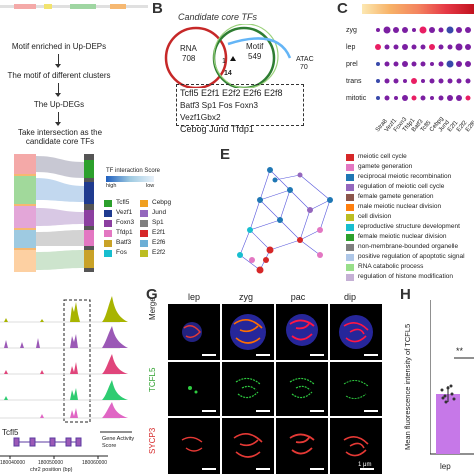 The height and width of the screenshot is (474, 474). I want to click on dot-row-labels: zyg lep prel trans mitotic, so click(356, 64).